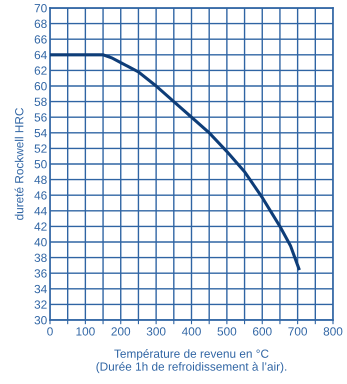 The height and width of the screenshot is (384, 347). Describe the element at coordinates (40, 164) in the screenshot. I see `y-tick-label: 50` at that location.